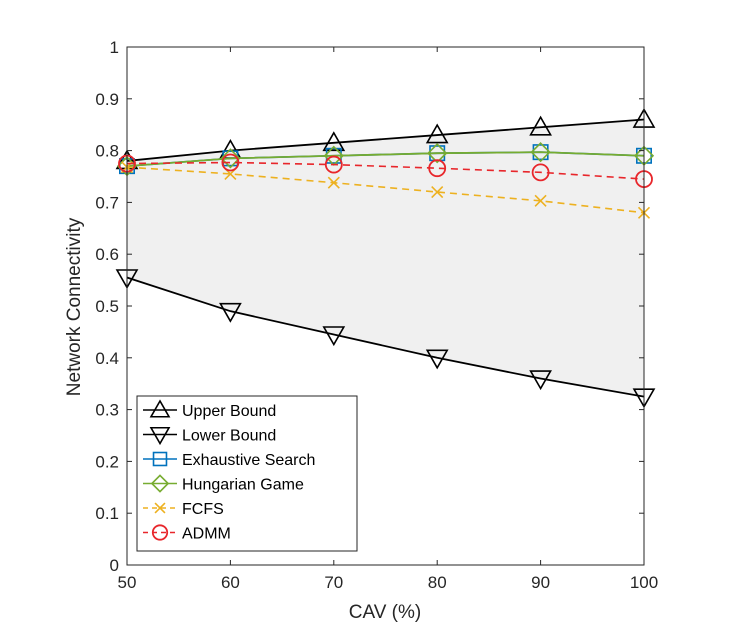 The image size is (747, 634). Describe the element at coordinates (107, 461) in the screenshot. I see `y-tick-label: 0.2` at that location.